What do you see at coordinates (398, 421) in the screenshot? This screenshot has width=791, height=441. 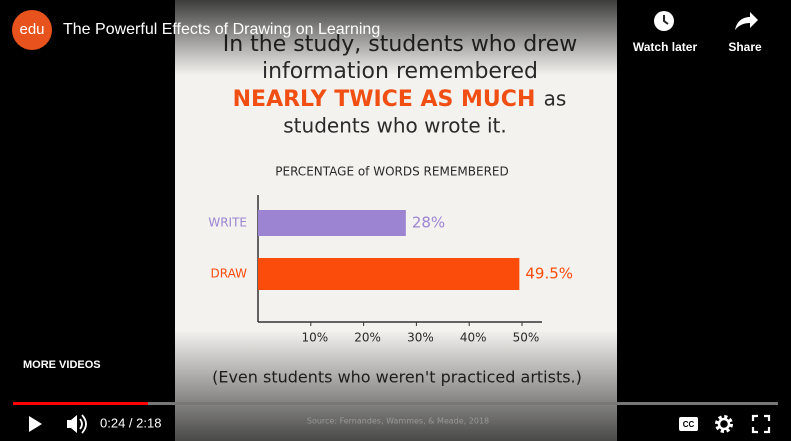 I see `source: Source: Fernandes, Wammes, & Meade, 2018` at bounding box center [398, 421].